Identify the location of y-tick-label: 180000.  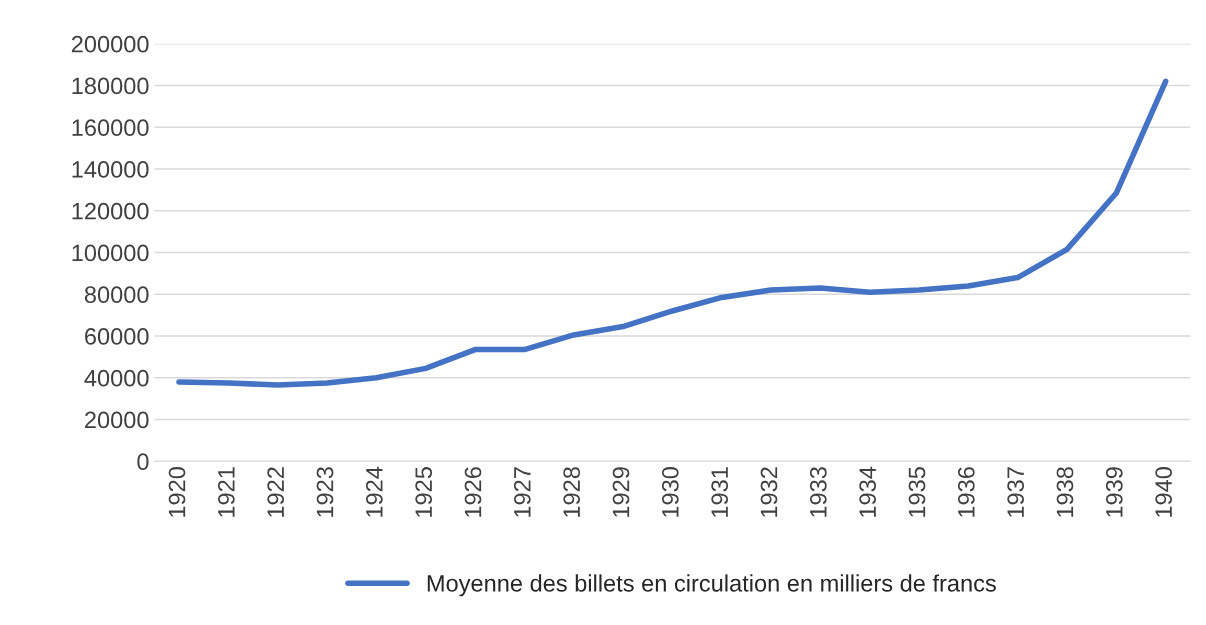
(110, 86).